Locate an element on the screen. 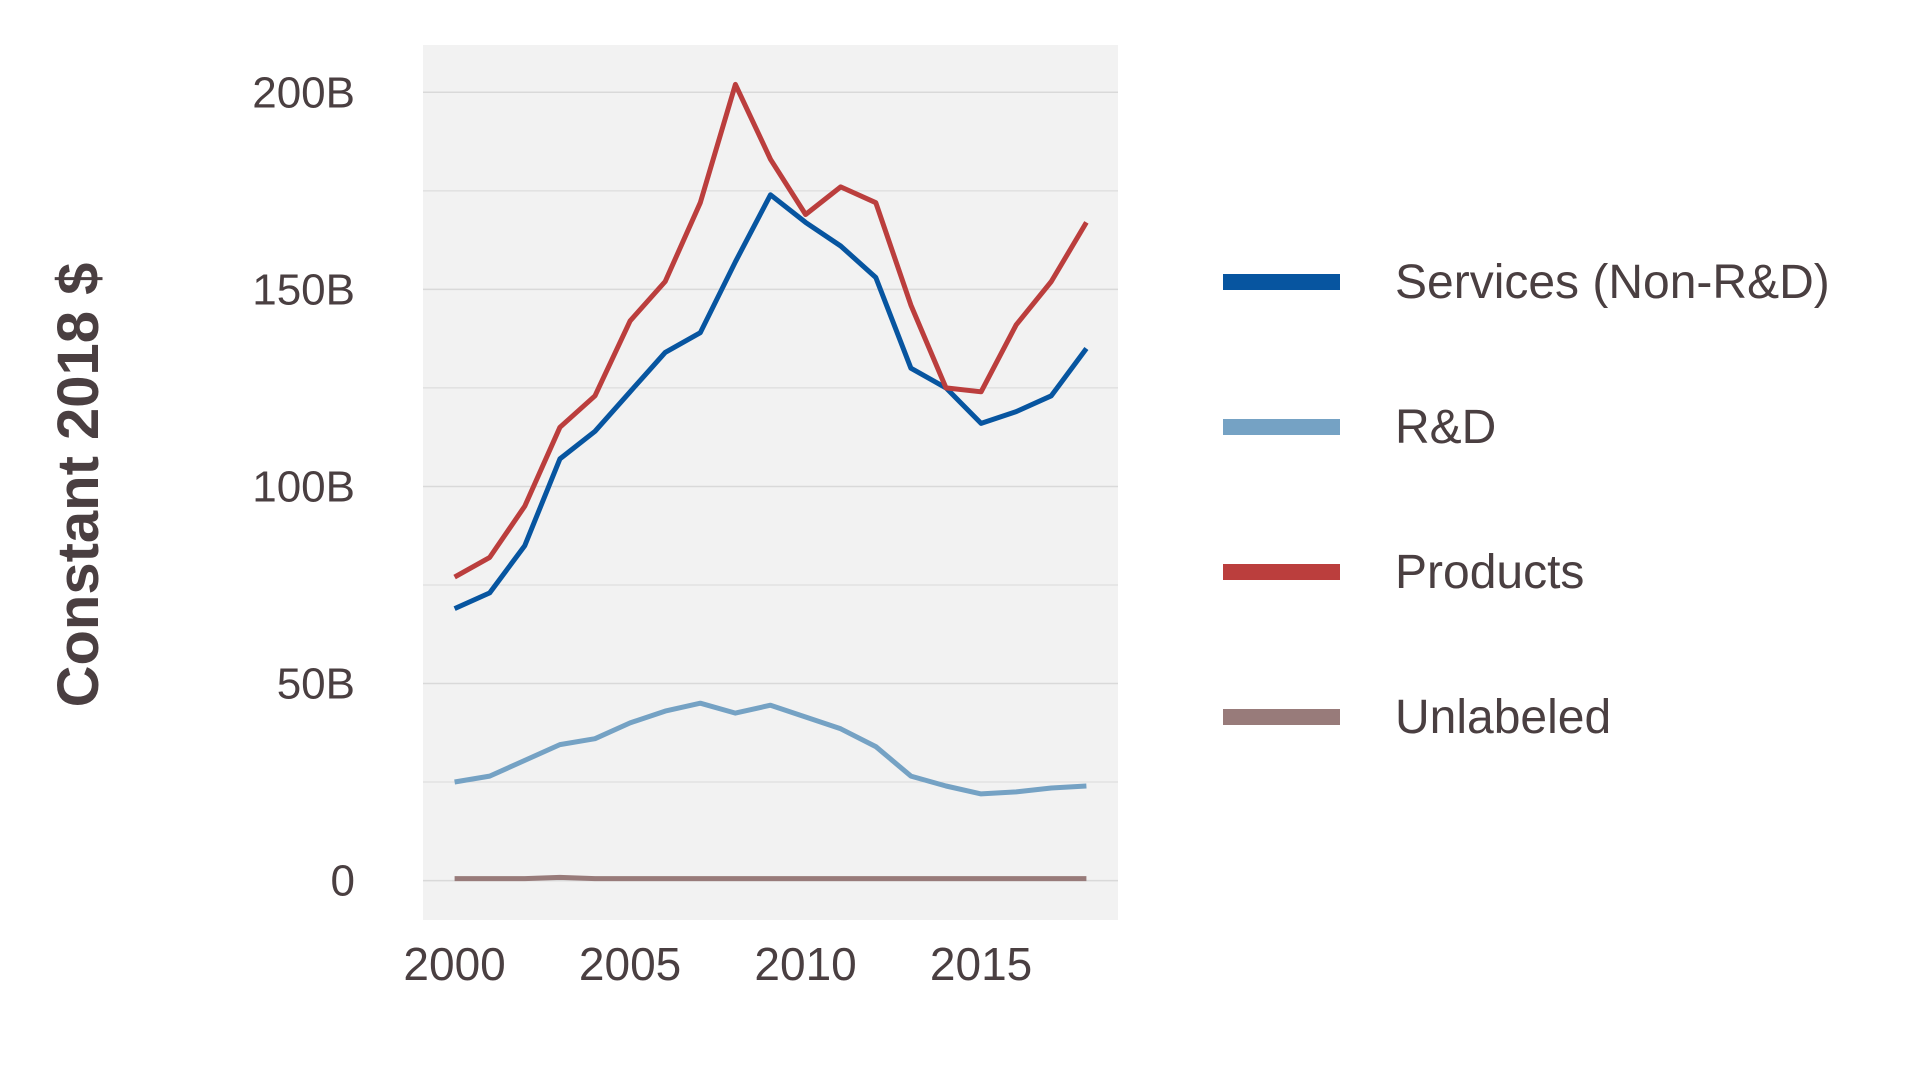 This screenshot has width=1920, height=1085. legend-label: Unlabeled is located at coordinates (1503, 717).